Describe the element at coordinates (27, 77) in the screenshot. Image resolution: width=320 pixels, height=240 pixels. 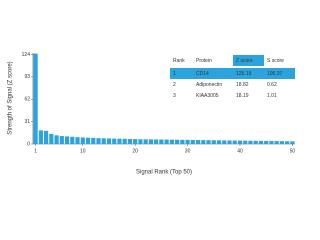
I see `y-tick-label: 93` at that location.